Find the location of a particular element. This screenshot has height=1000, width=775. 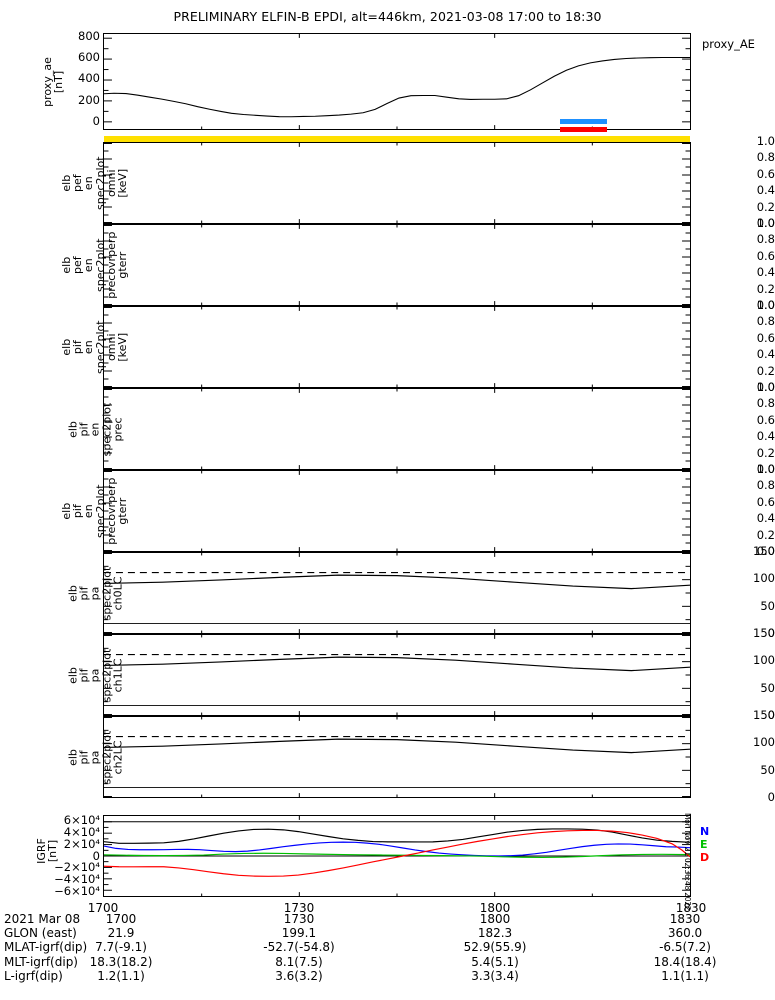

ytick: 4×10⁴ is located at coordinates (81, 832).